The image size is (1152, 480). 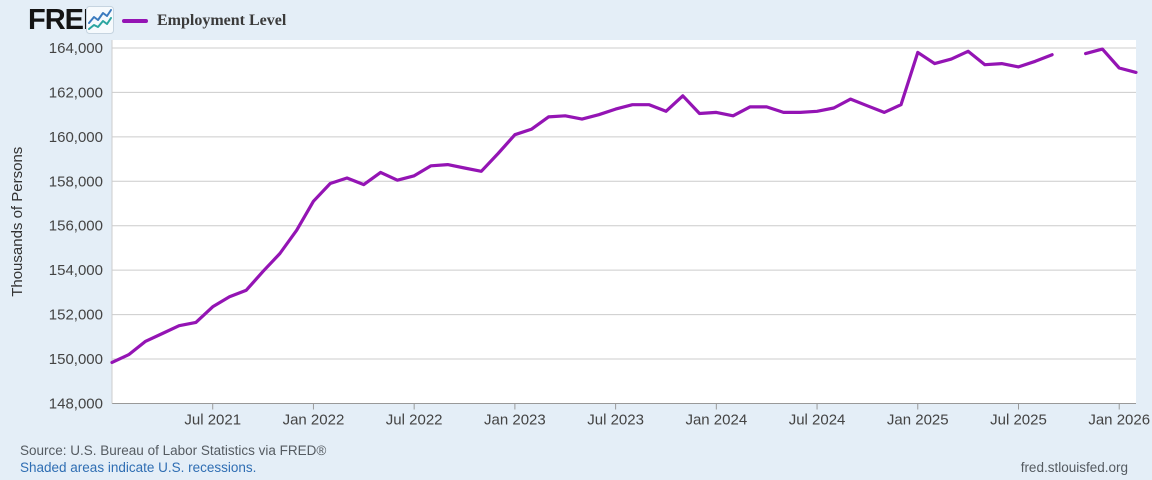 What do you see at coordinates (76, 226) in the screenshot?
I see `y-tick-label: 156,000` at bounding box center [76, 226].